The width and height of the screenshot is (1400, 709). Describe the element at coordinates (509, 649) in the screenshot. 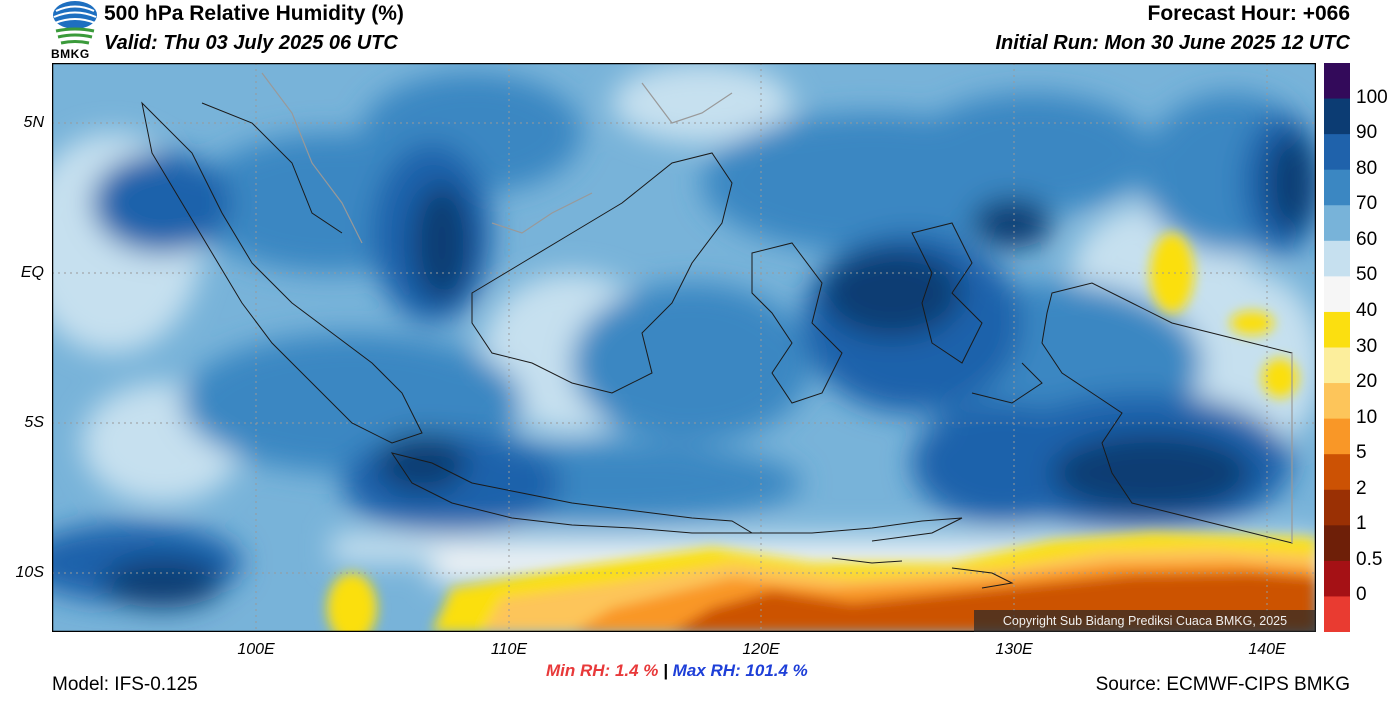

I see `lon-label-110e: 110E` at that location.